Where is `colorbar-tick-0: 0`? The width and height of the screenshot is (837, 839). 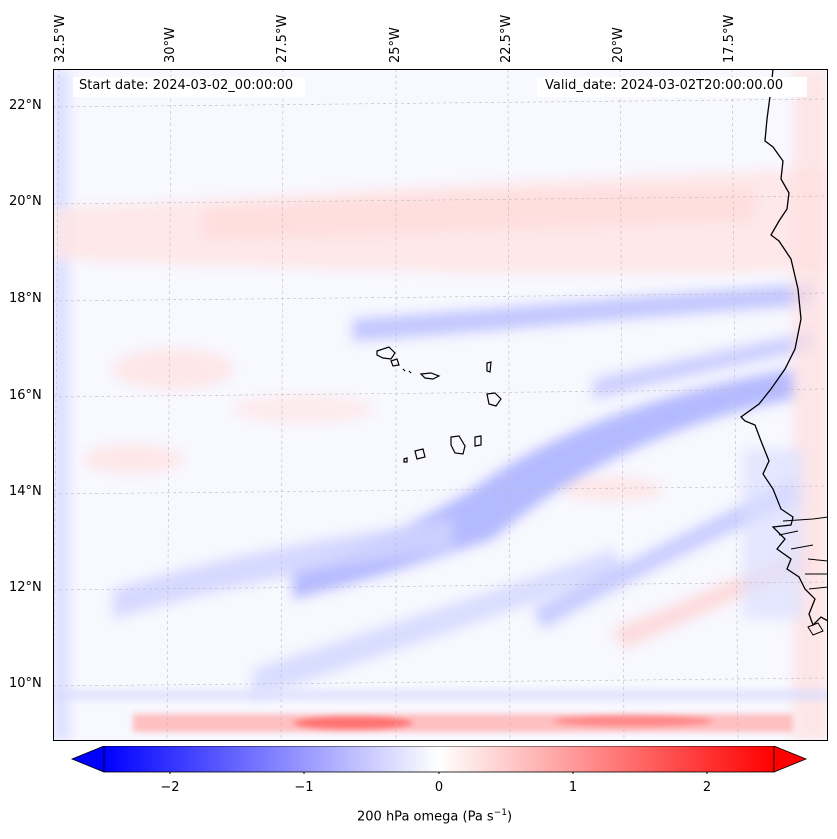 colorbar-tick-0: 0 is located at coordinates (439, 787).